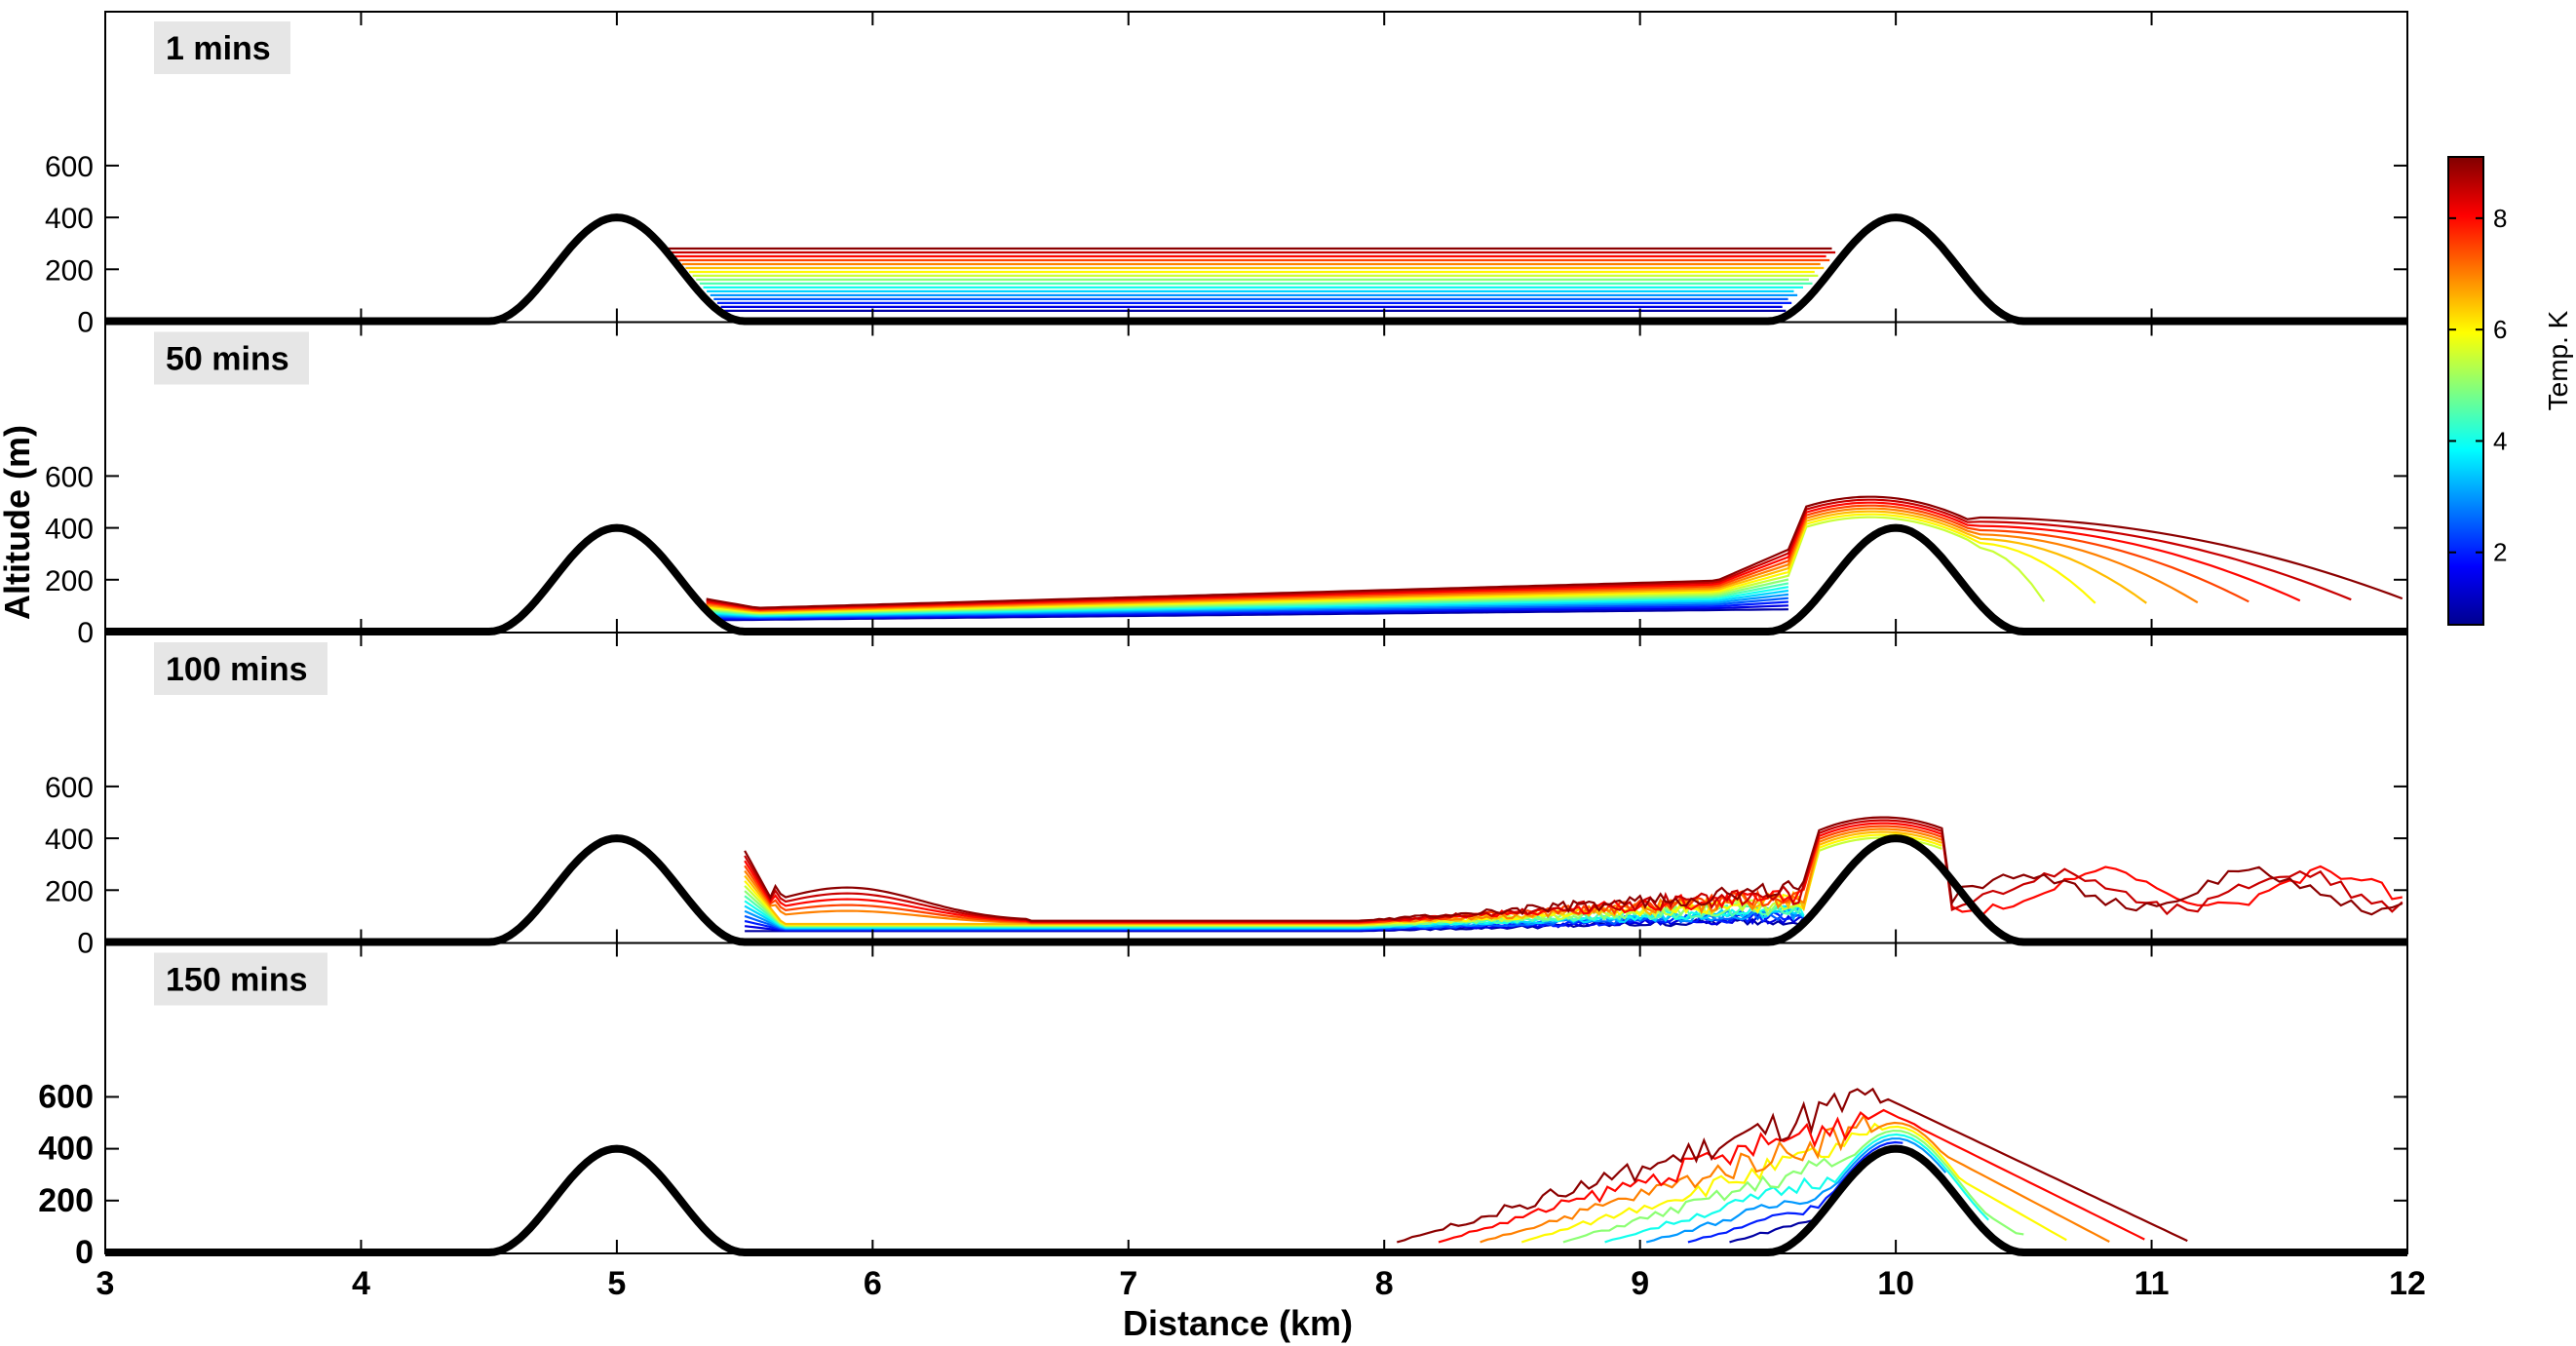 Image resolution: width=2576 pixels, height=1346 pixels. I want to click on x-tick-label: 11, so click(2152, 1283).